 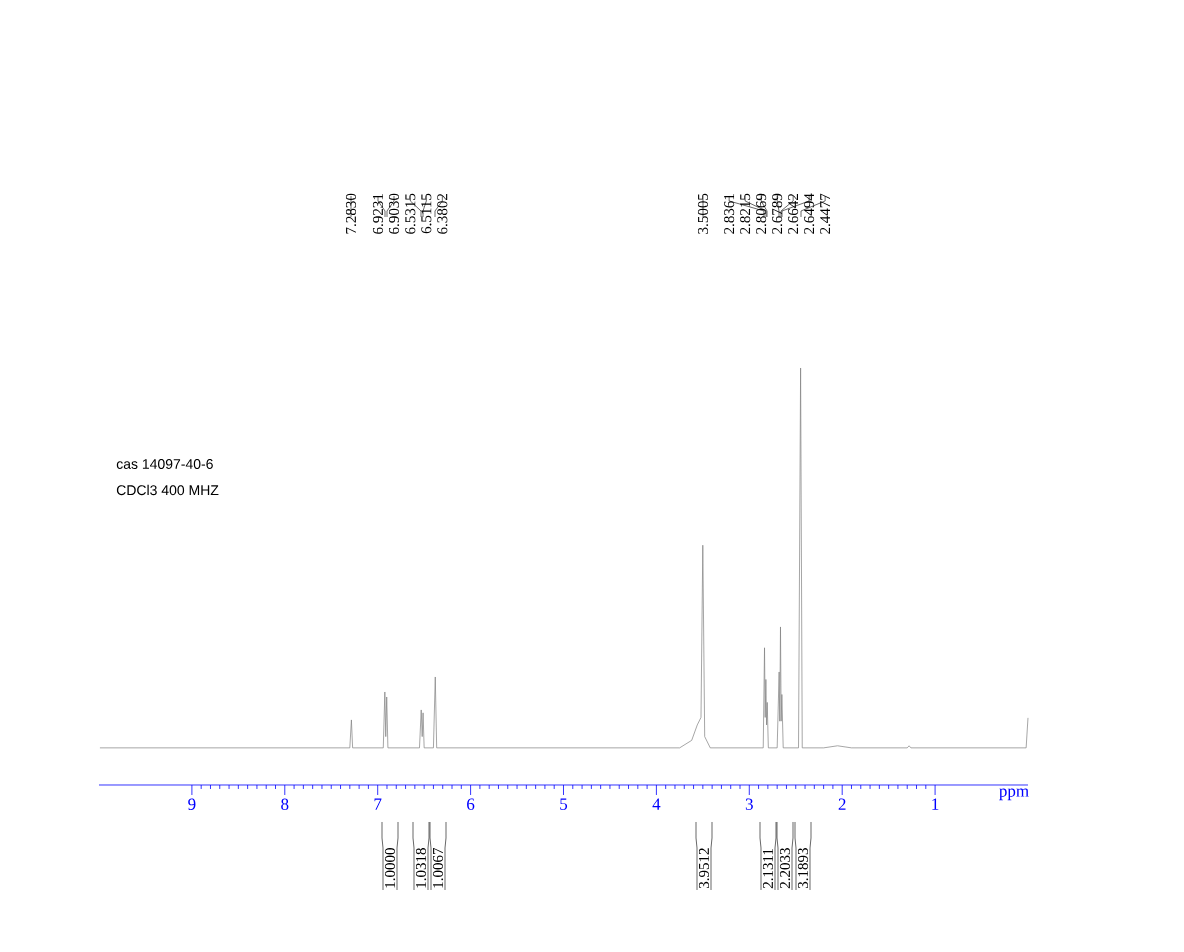 I want to click on text: 2.1311, so click(x=768, y=868).